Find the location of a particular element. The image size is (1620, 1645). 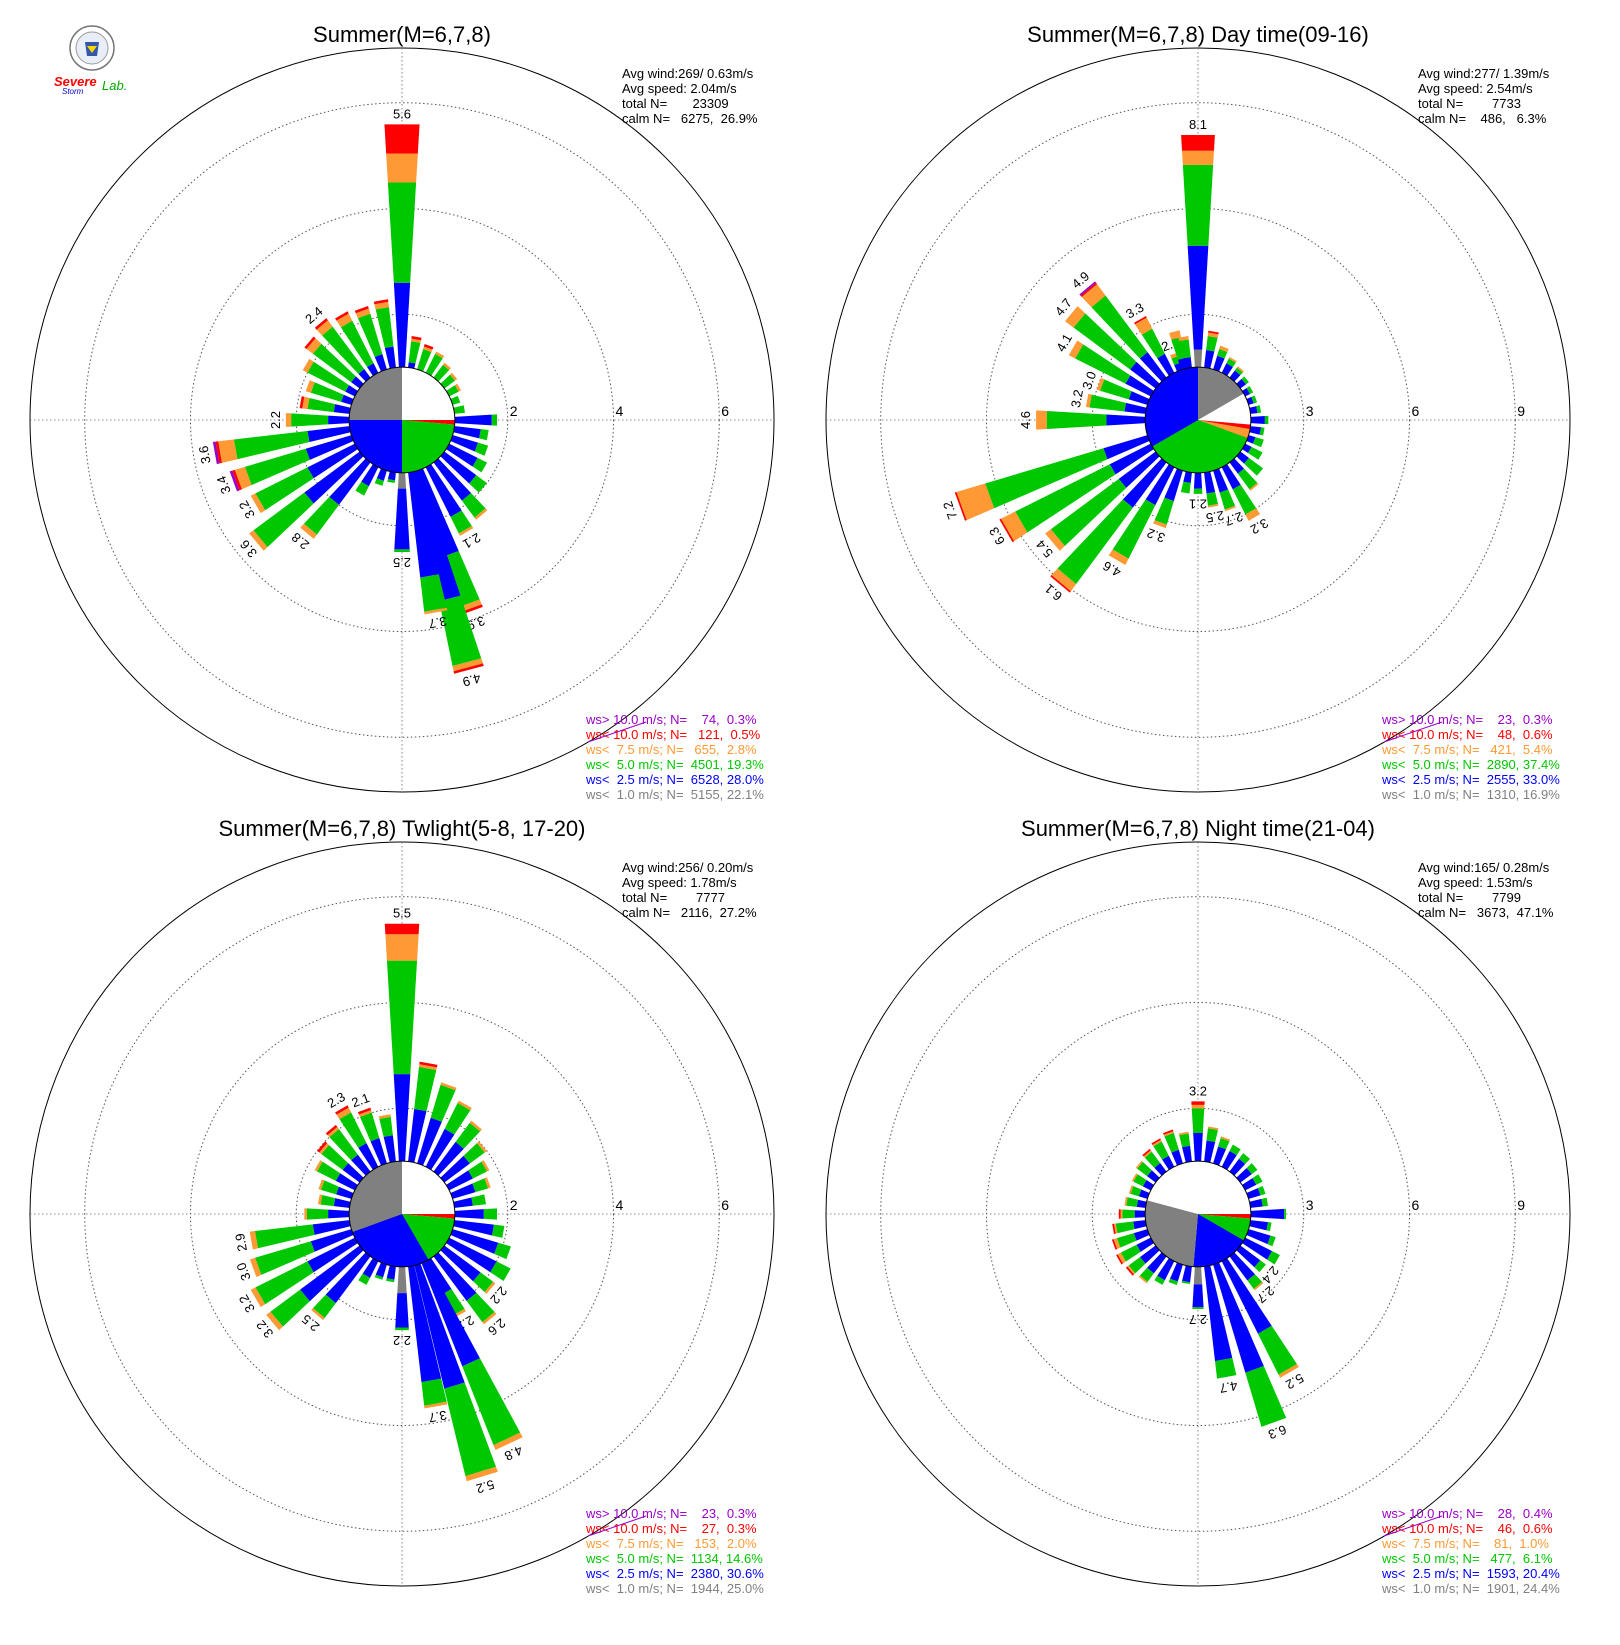

stats-line: calm N= 486, 6.3% is located at coordinates (1482, 118).